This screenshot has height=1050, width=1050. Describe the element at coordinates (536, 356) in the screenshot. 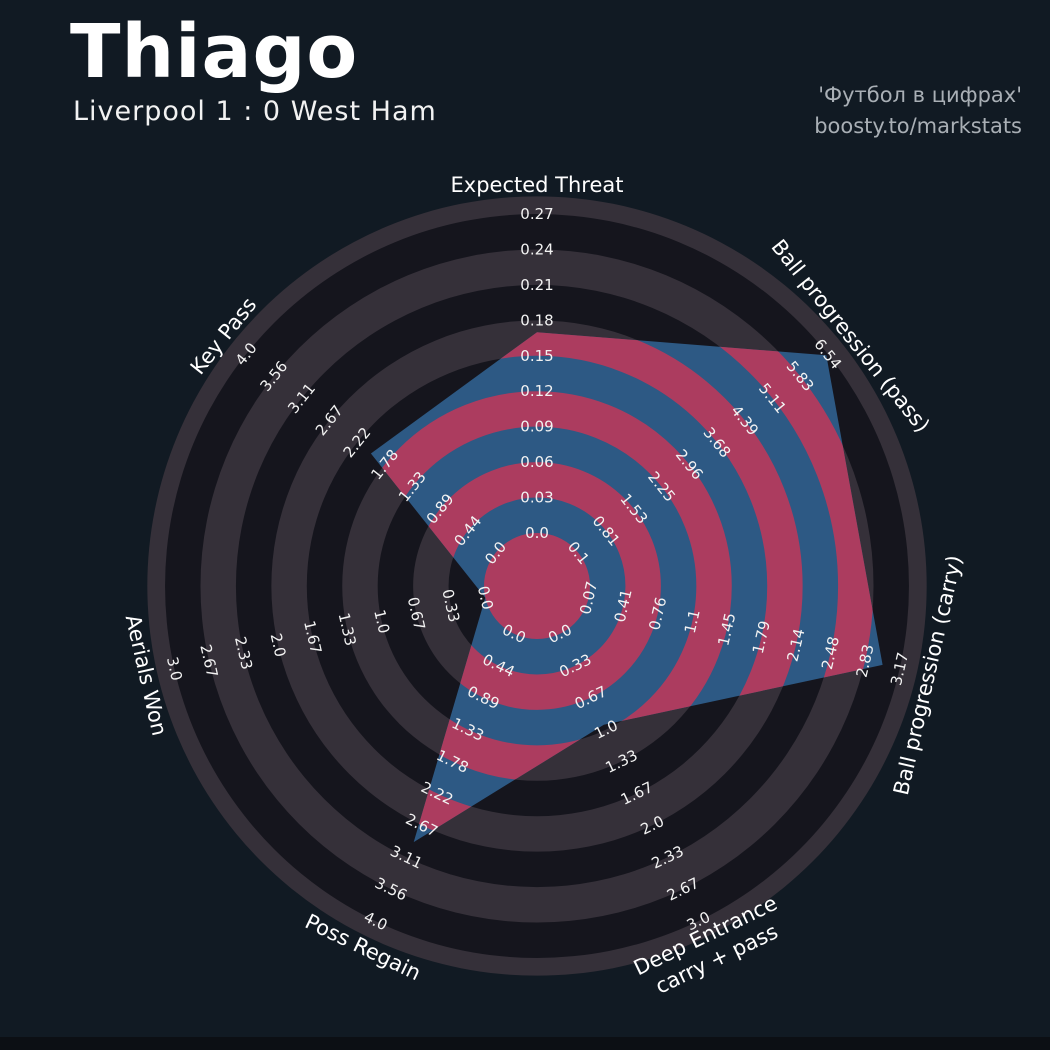

I see `tick-label: 0.15` at that location.